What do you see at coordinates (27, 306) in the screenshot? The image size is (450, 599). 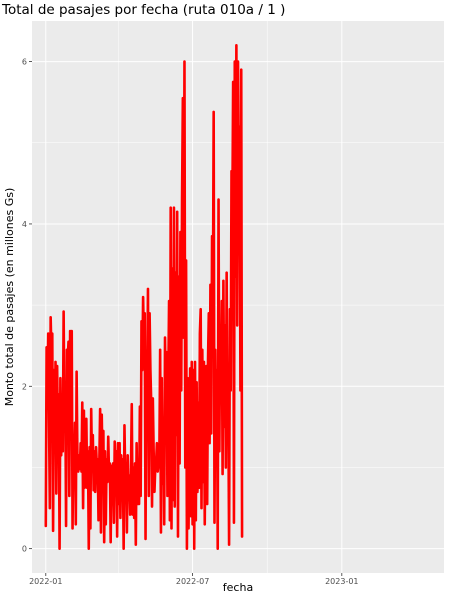 I see `y-axis: 0 2 4 6` at bounding box center [27, 306].